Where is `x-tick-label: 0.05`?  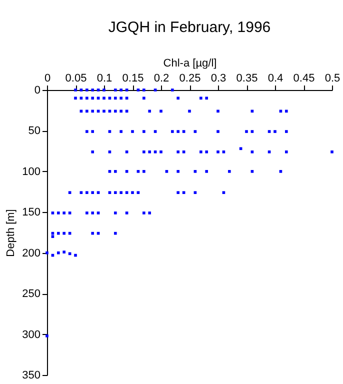 x-tick-label: 0.05 is located at coordinates (76, 78).